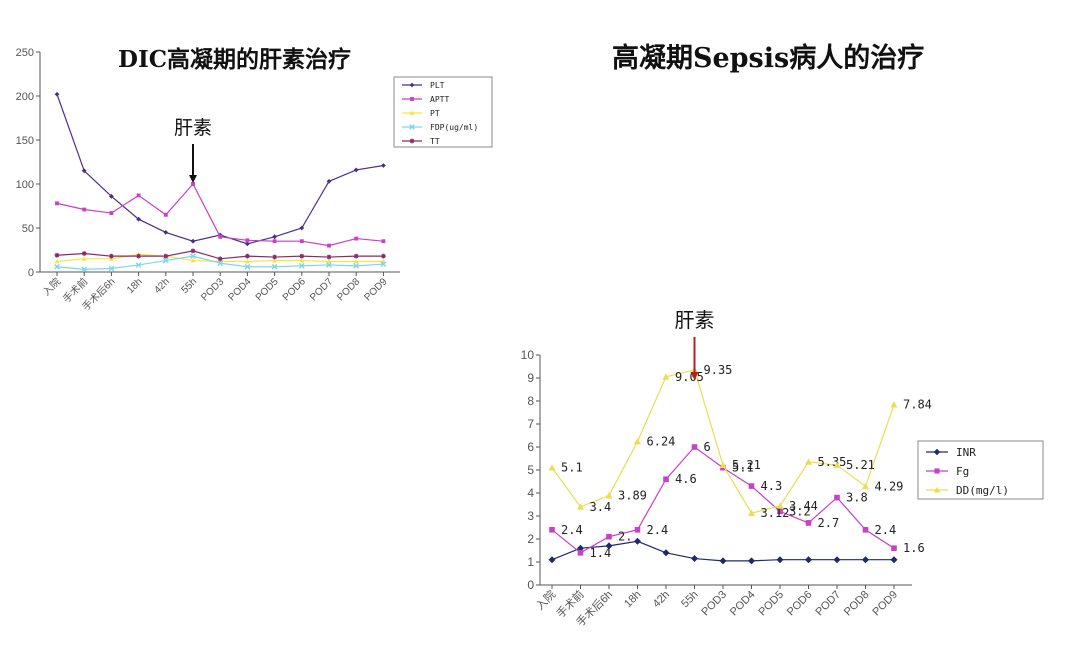 This screenshot has width=1080, height=666. Describe the element at coordinates (28, 229) in the screenshot. I see `y-tick-label: 50` at that location.